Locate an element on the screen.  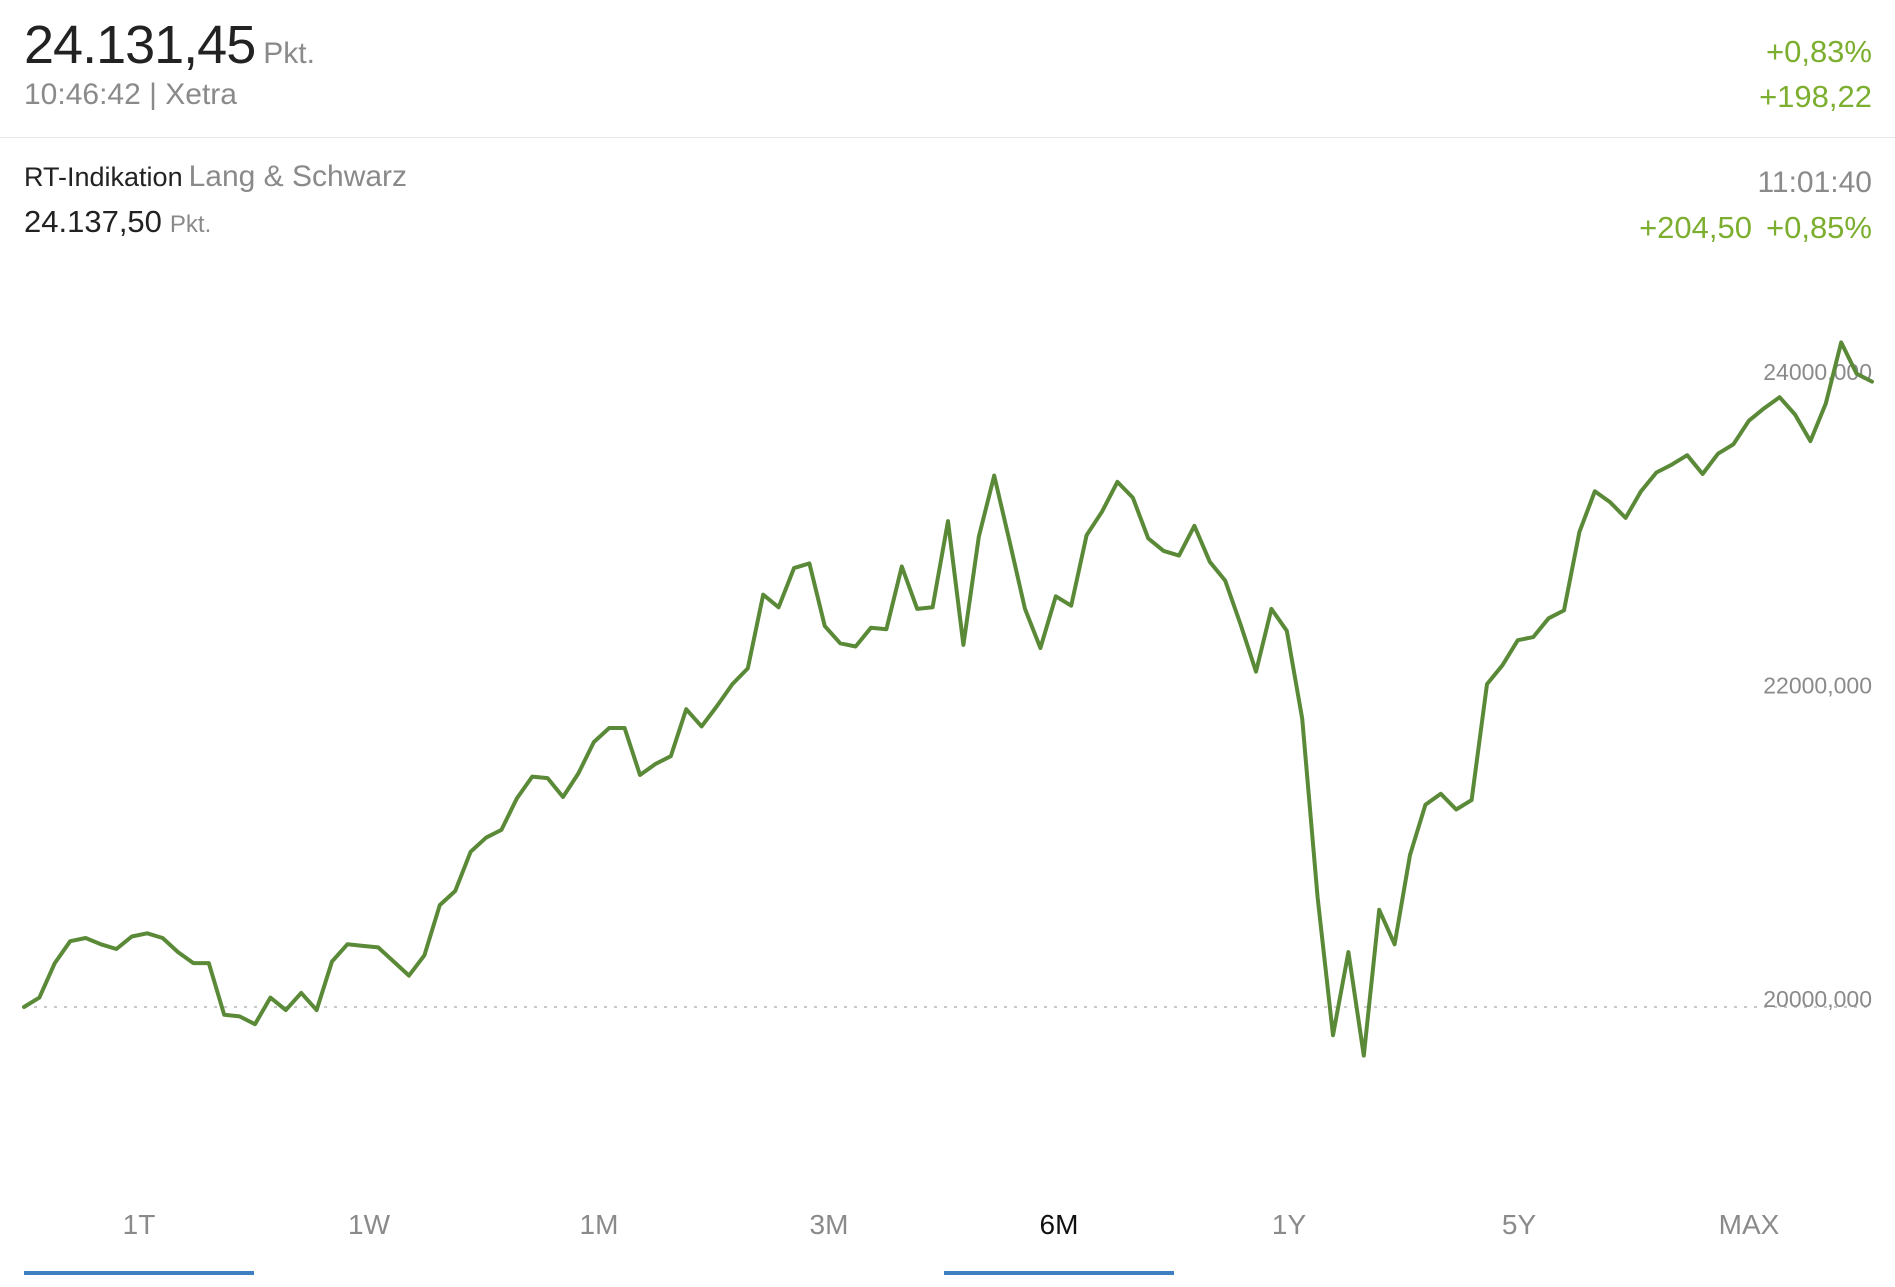
rt-change-percent: +0,85% is located at coordinates (1818, 227).